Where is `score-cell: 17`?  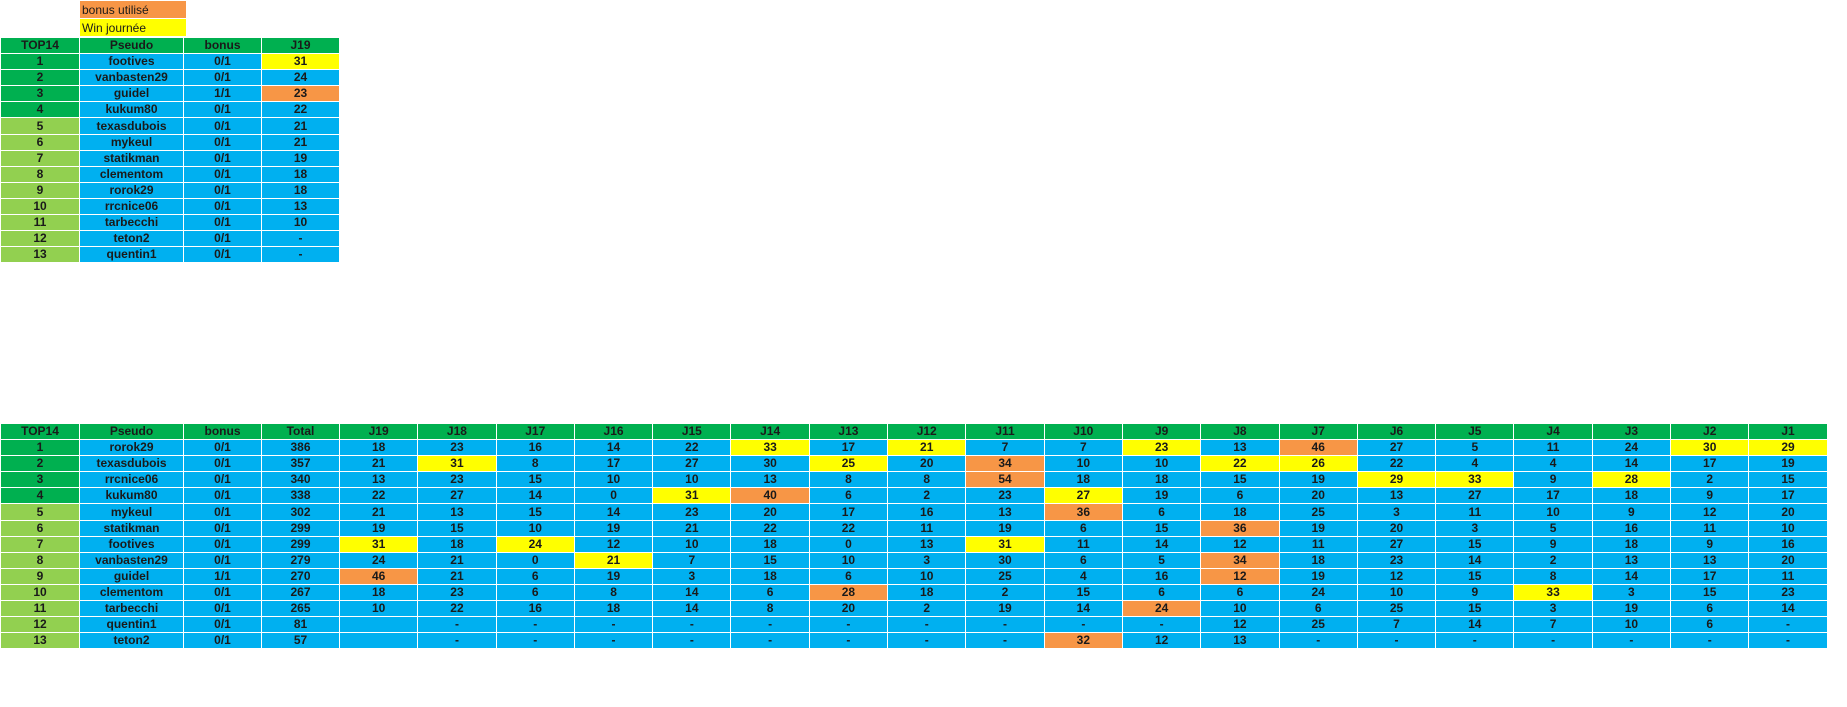 score-cell: 17 is located at coordinates (848, 448).